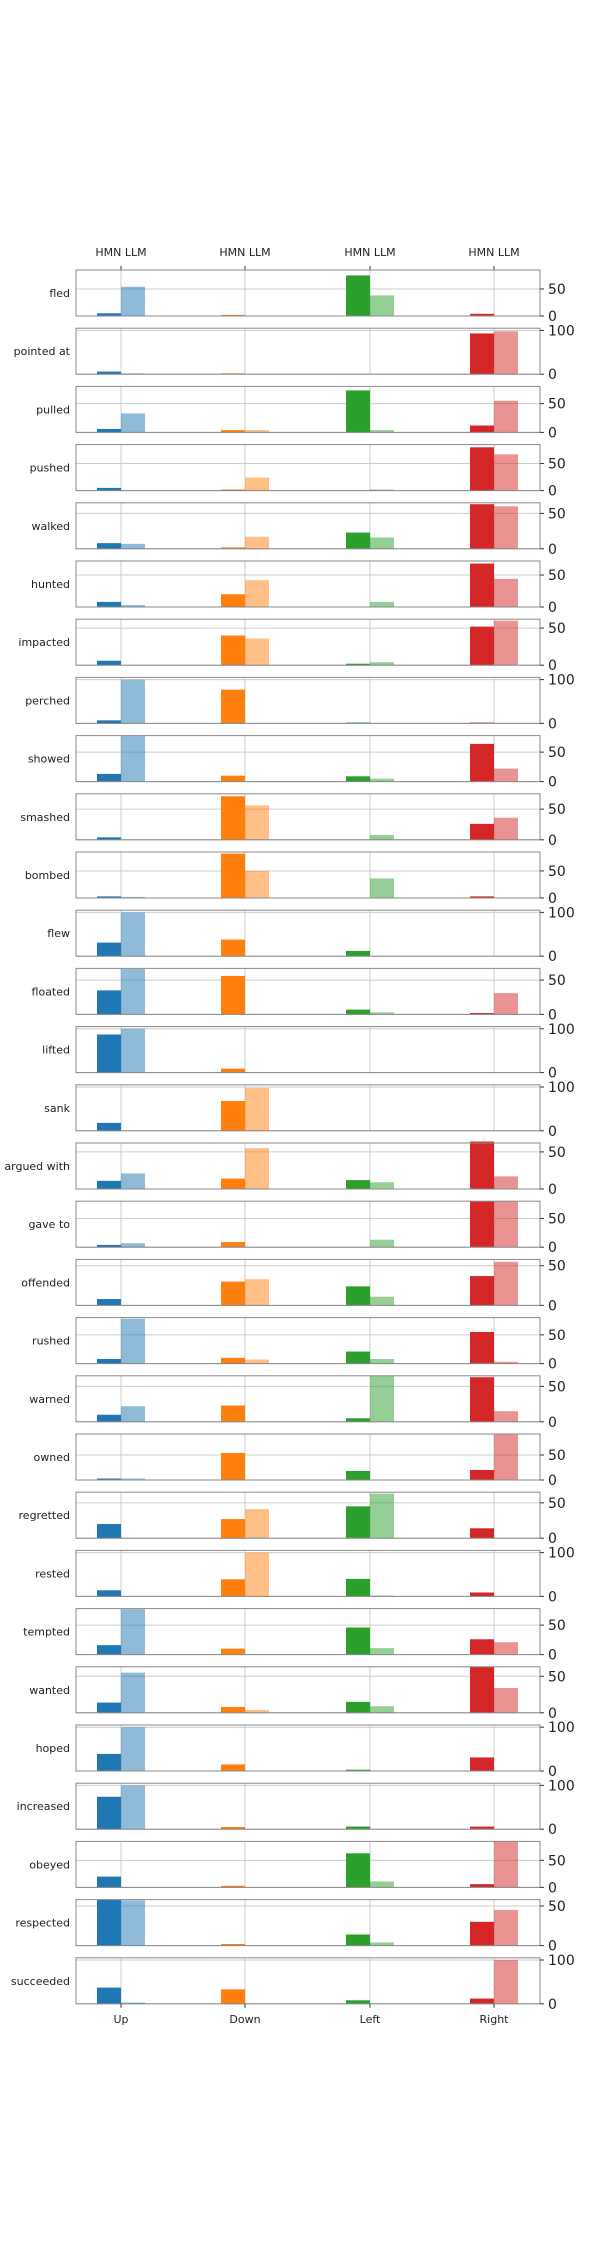 The image size is (600, 2250). I want to click on row-label: argued with, so click(37, 1166).